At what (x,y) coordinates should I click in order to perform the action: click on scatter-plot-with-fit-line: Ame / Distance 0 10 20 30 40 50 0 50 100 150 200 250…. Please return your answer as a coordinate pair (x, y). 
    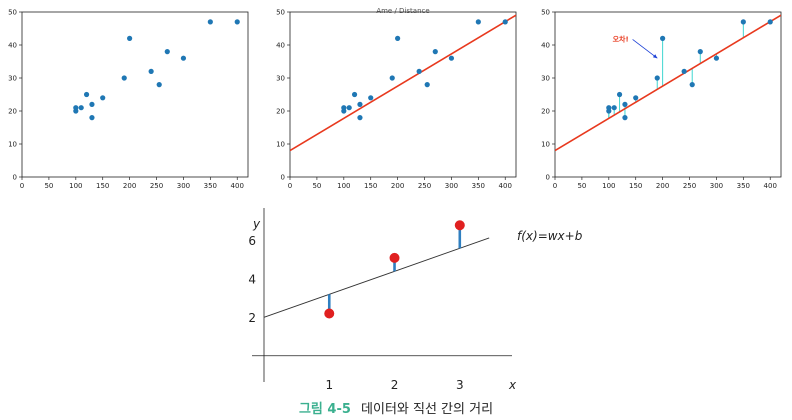
    Looking at the image, I should click on (396, 98).